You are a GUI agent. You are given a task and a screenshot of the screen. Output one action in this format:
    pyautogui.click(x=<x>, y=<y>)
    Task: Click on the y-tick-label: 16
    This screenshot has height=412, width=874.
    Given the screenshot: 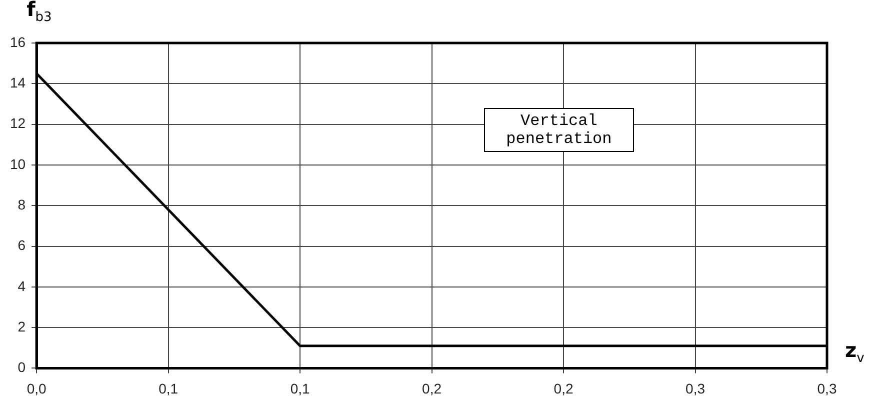 What is the action you would take?
    pyautogui.click(x=18, y=42)
    